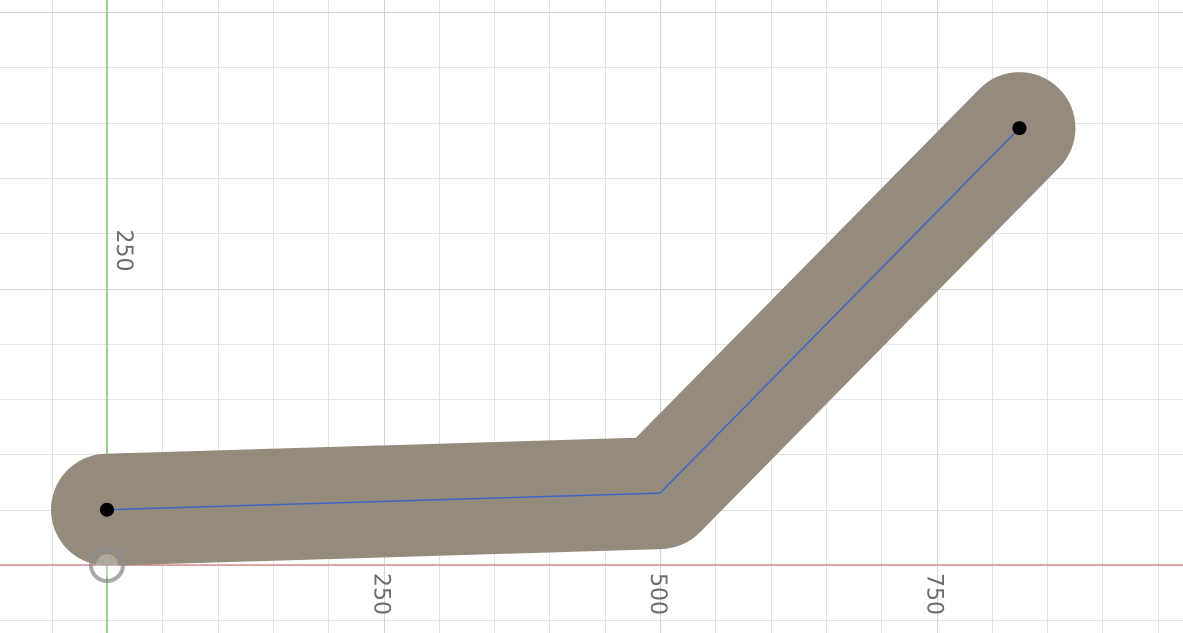  Describe the element at coordinates (381, 594) in the screenshot. I see `x-tick-label-250: 250` at that location.